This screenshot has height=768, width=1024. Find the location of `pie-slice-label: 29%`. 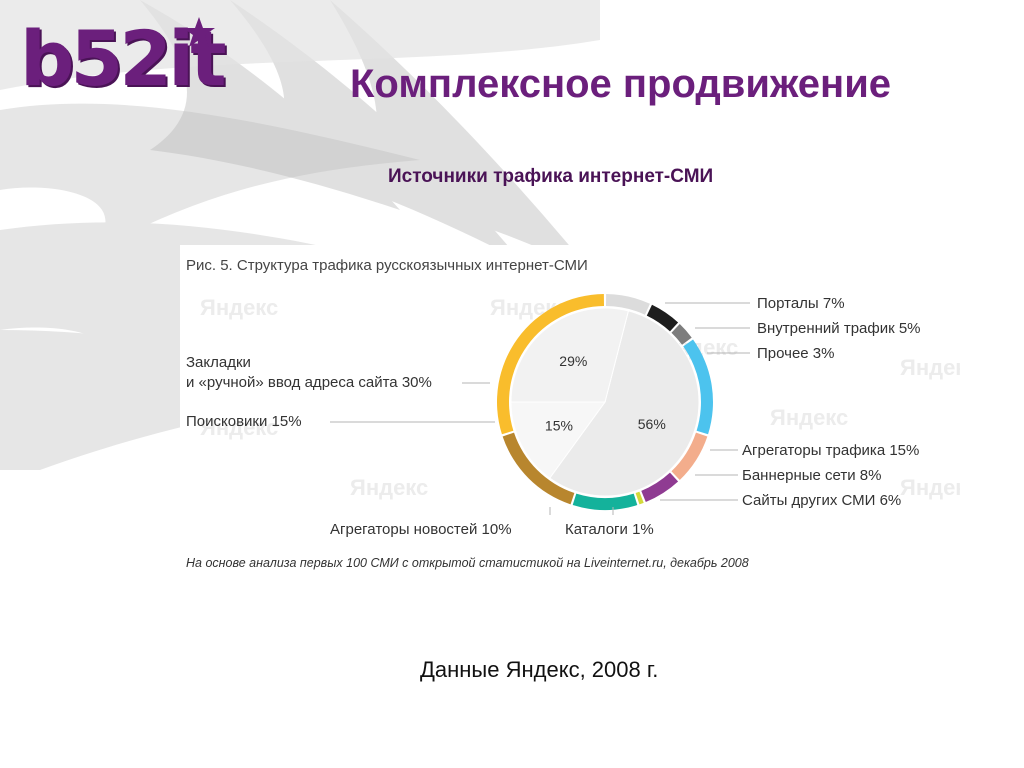

pie-slice-label: 29% is located at coordinates (573, 361).